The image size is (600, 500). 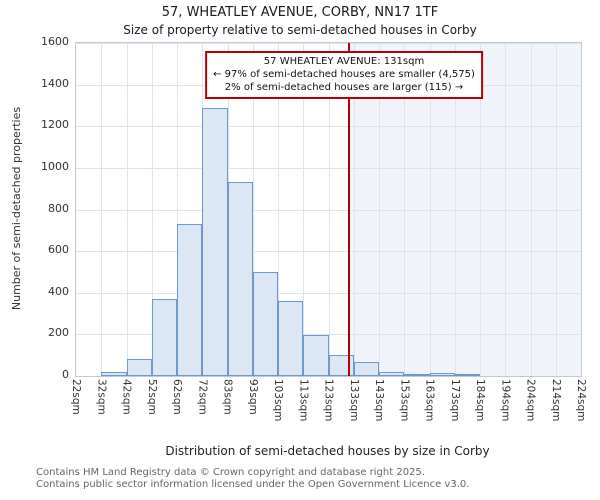 I want to click on x-tick-label: 103sqm, so click(x=278, y=400).